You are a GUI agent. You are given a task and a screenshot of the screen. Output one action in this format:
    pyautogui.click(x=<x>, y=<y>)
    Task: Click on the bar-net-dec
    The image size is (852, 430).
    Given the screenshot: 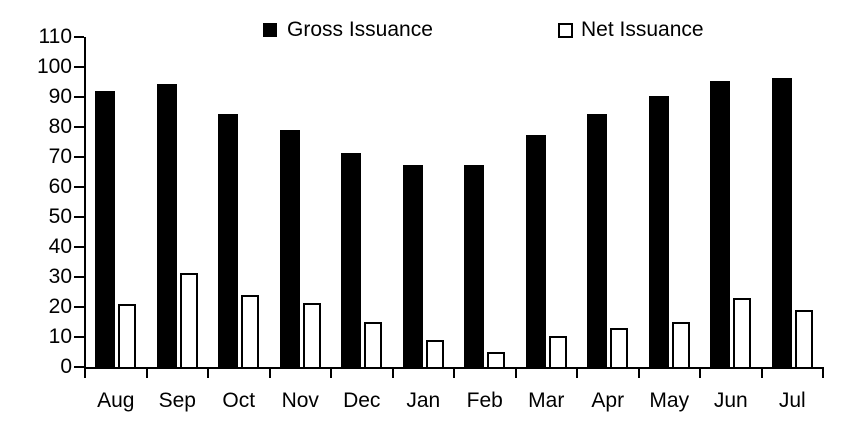 What is the action you would take?
    pyautogui.click(x=373, y=344)
    